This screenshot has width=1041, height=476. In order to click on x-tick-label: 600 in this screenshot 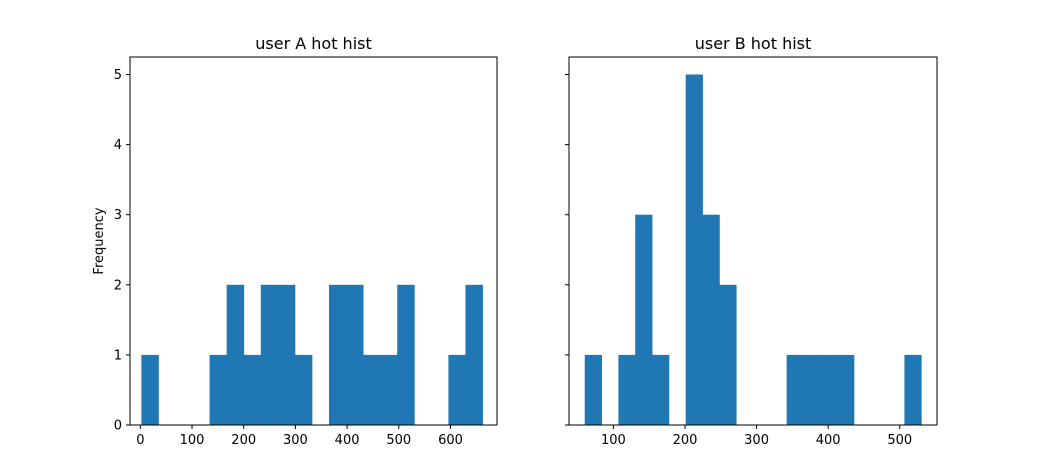, I will do `click(450, 440)`.